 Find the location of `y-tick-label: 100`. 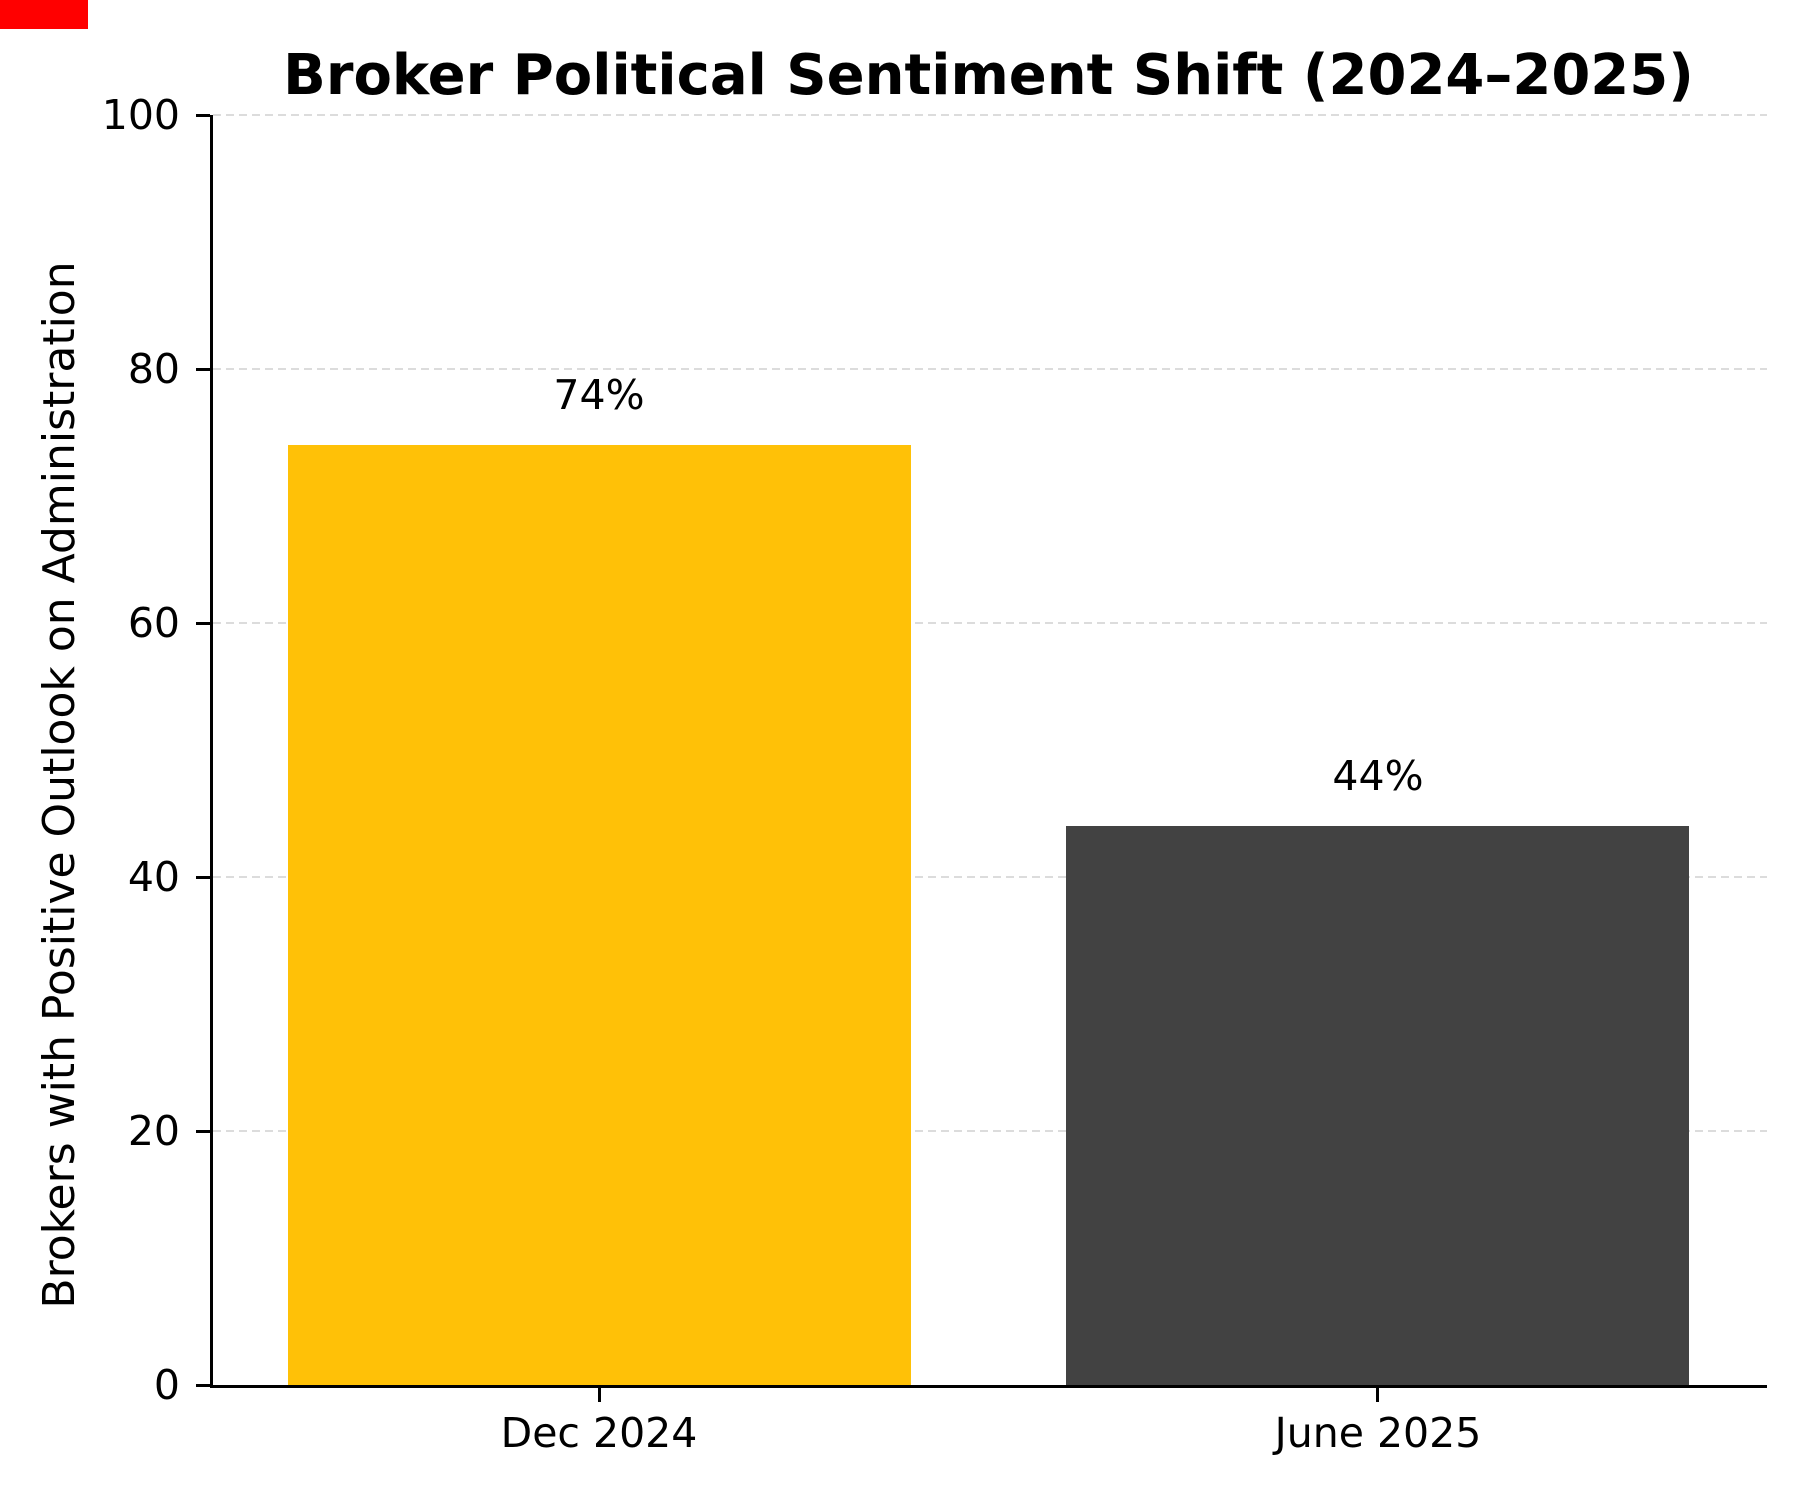

y-tick-label: 100 is located at coordinates (140, 115).